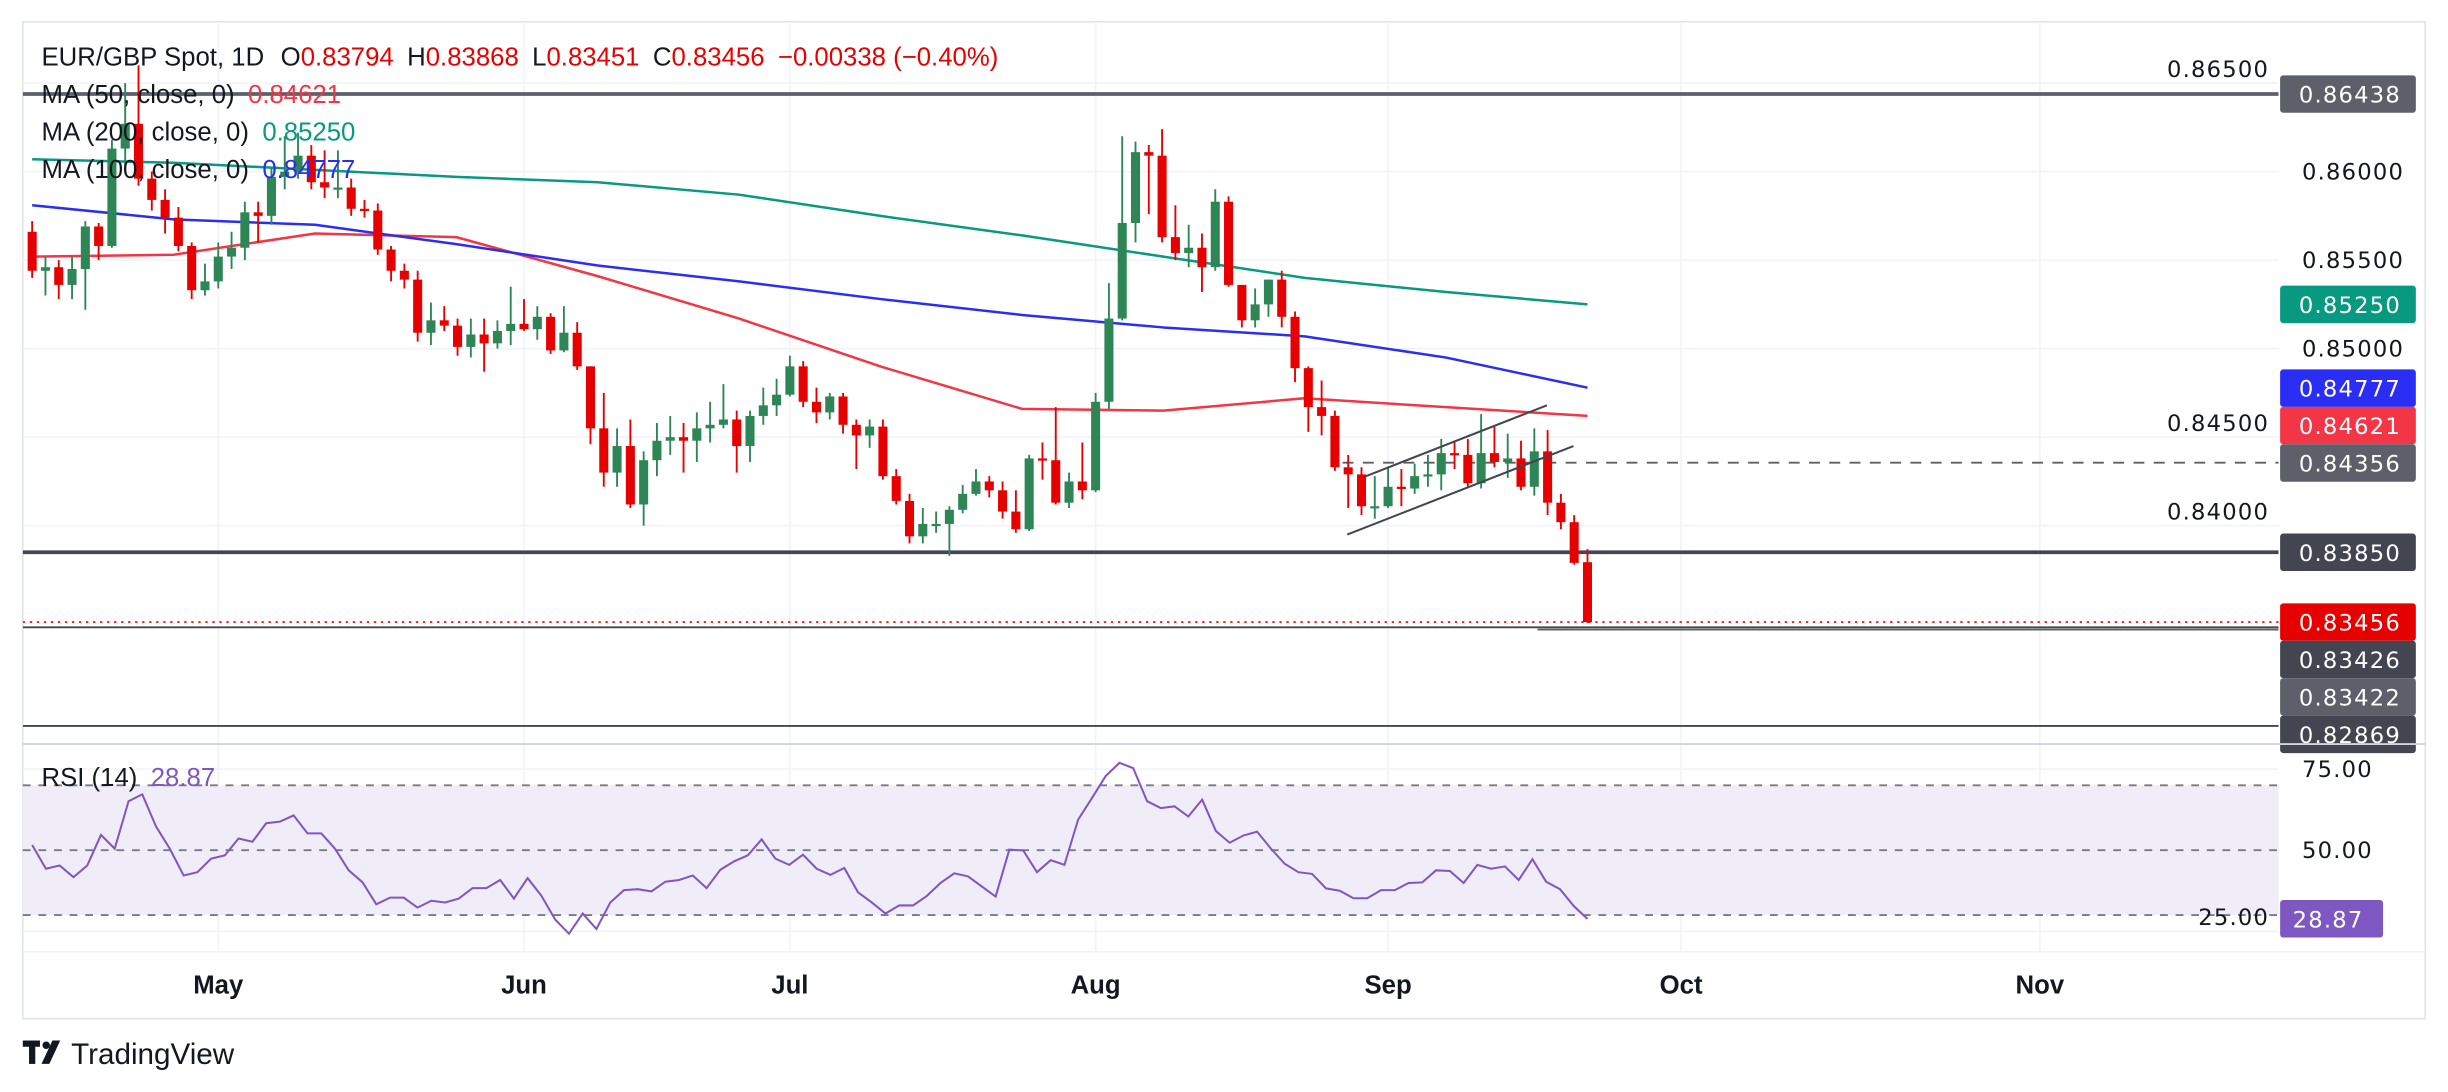 The image size is (2448, 1092). I want to click on price-label-0.83426: 0.83426, so click(2348, 659).